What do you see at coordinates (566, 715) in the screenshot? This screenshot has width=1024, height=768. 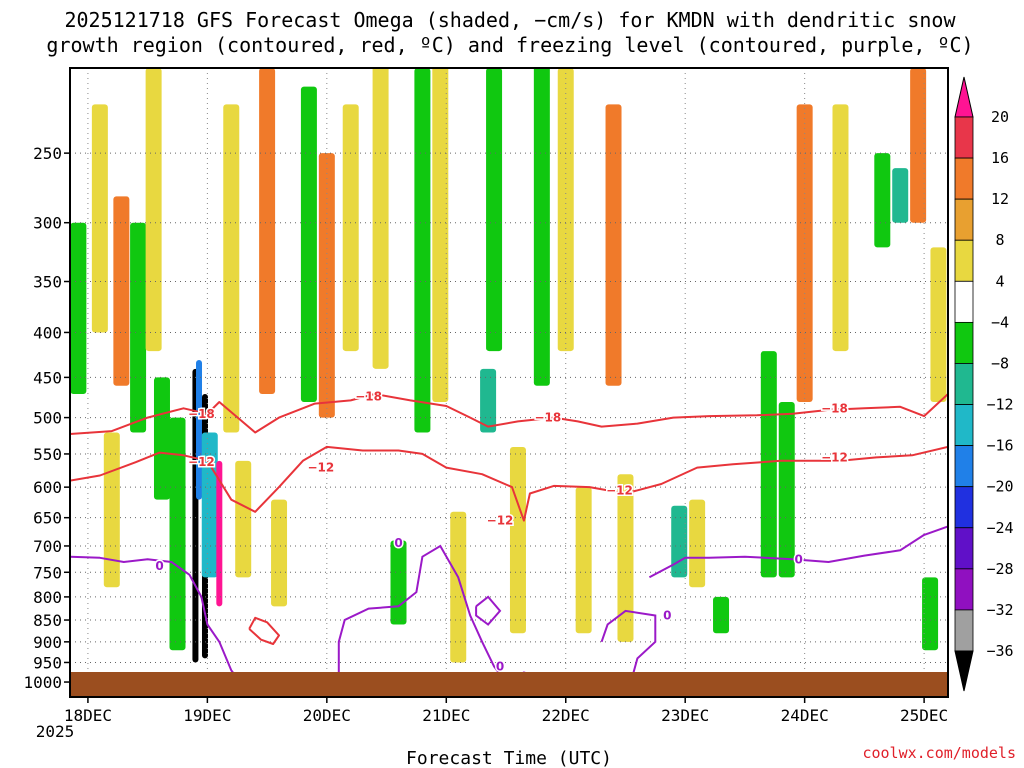 I see `x-tick-label: 22DEC` at bounding box center [566, 715].